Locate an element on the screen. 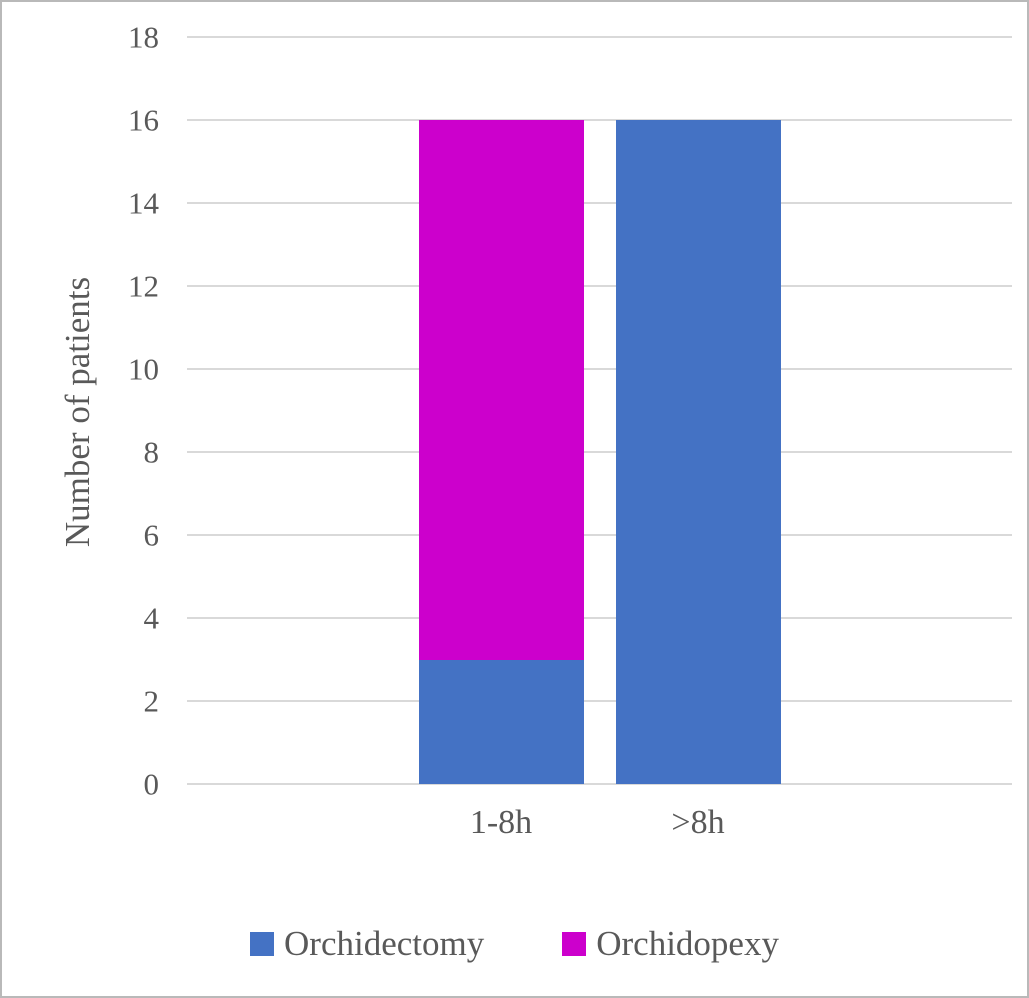 The width and height of the screenshot is (1029, 998). x-axis-labels: 1-8h >8h is located at coordinates (599, 813).